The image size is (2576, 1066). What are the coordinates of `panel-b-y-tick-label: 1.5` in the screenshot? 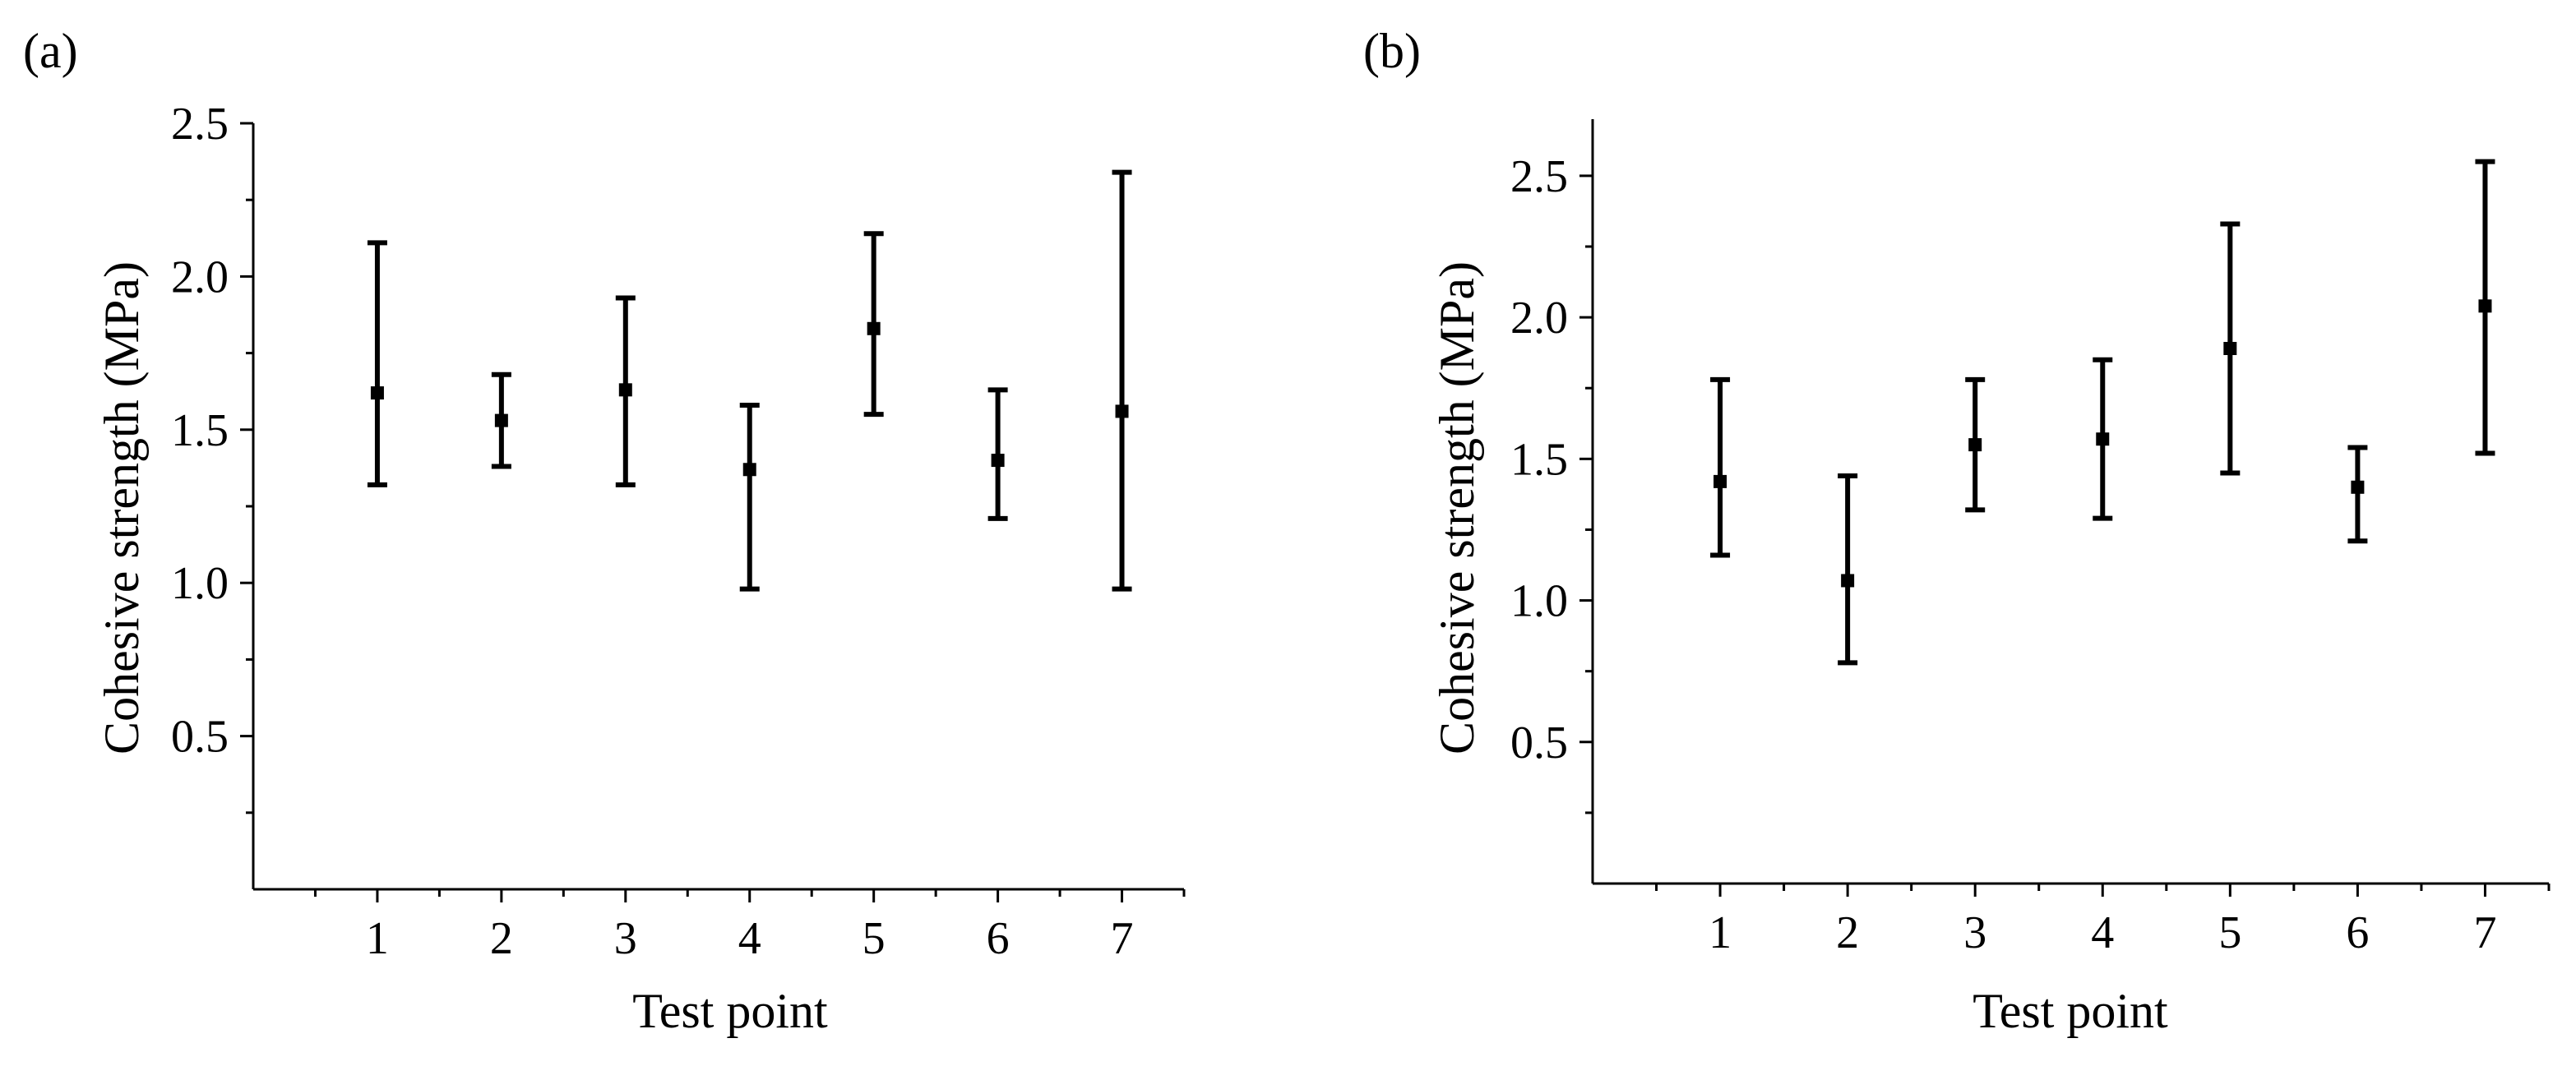 It's located at (1539, 459).